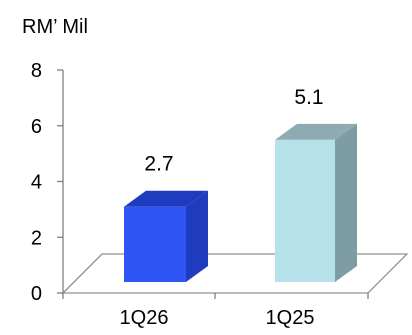 The image size is (412, 335). Describe the element at coordinates (290, 318) in the screenshot. I see `x-tick-label: 1Q25` at that location.